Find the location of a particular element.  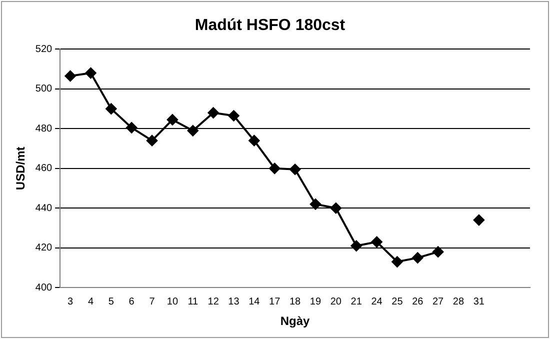

y-tick-label: 500 is located at coordinates (44, 89).